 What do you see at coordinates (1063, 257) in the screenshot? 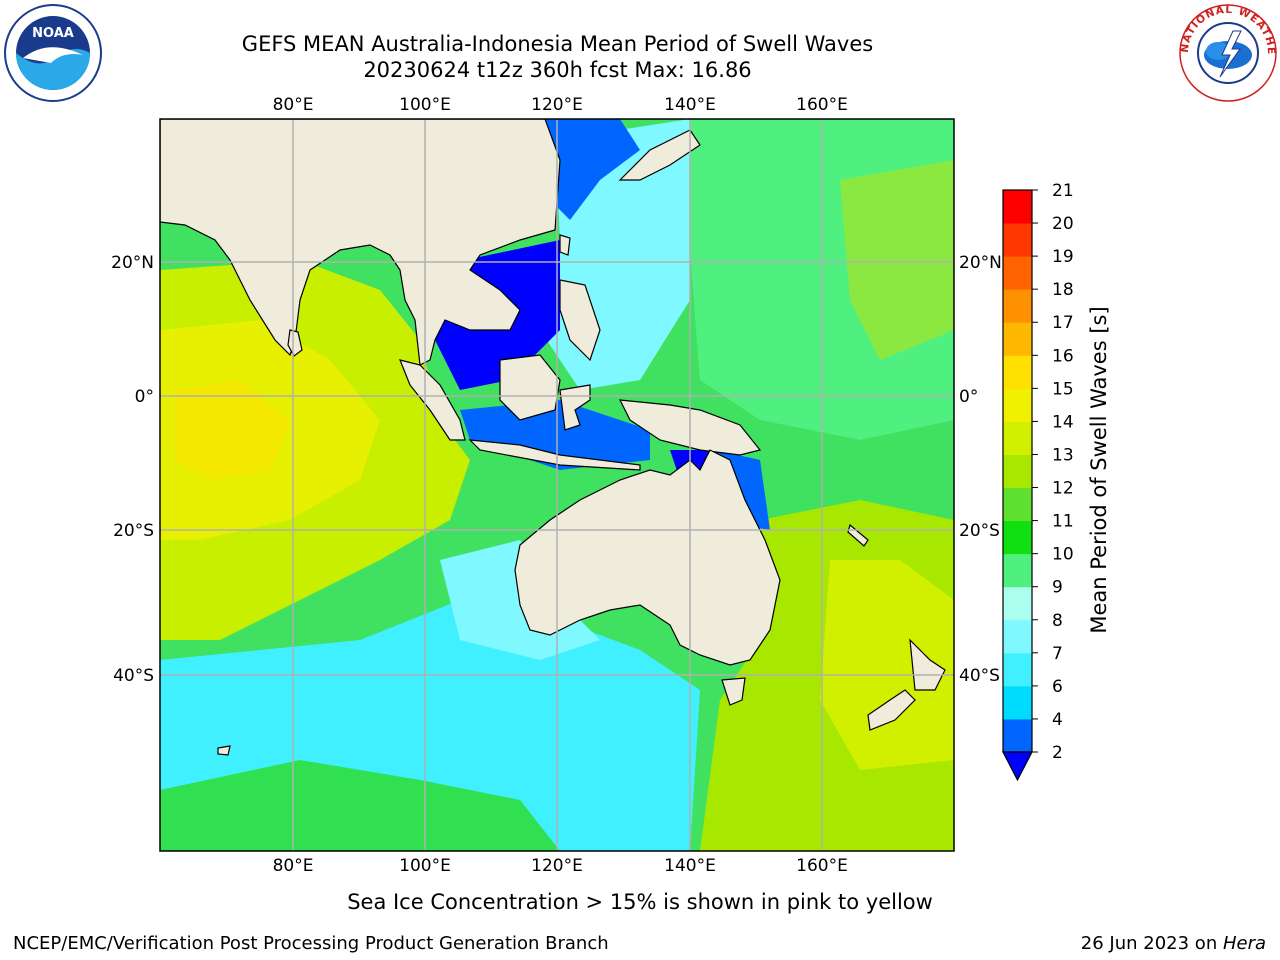
I see `colorbar-tick-label: 19` at bounding box center [1063, 257].